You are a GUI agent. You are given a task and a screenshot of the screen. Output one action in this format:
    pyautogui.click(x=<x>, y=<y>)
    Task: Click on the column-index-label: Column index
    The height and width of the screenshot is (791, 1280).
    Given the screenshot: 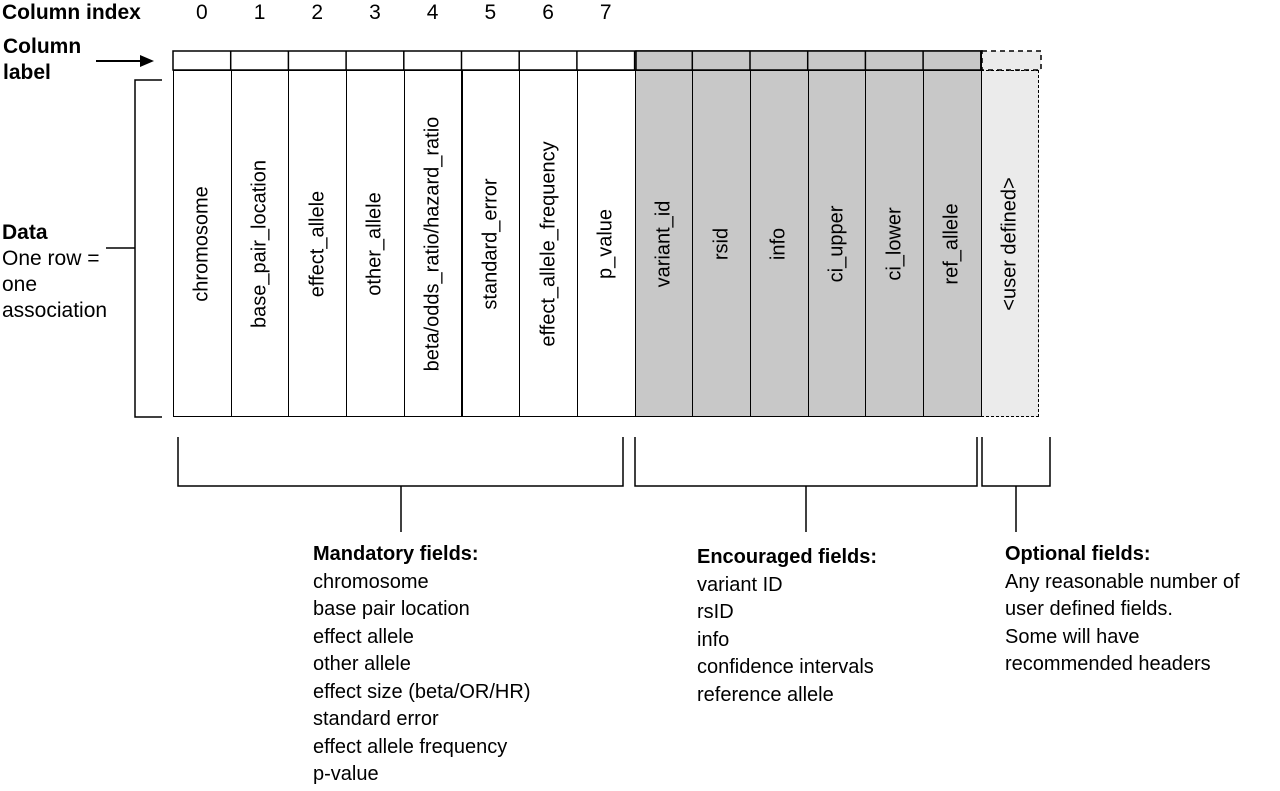 What is the action you would take?
    pyautogui.click(x=71, y=12)
    